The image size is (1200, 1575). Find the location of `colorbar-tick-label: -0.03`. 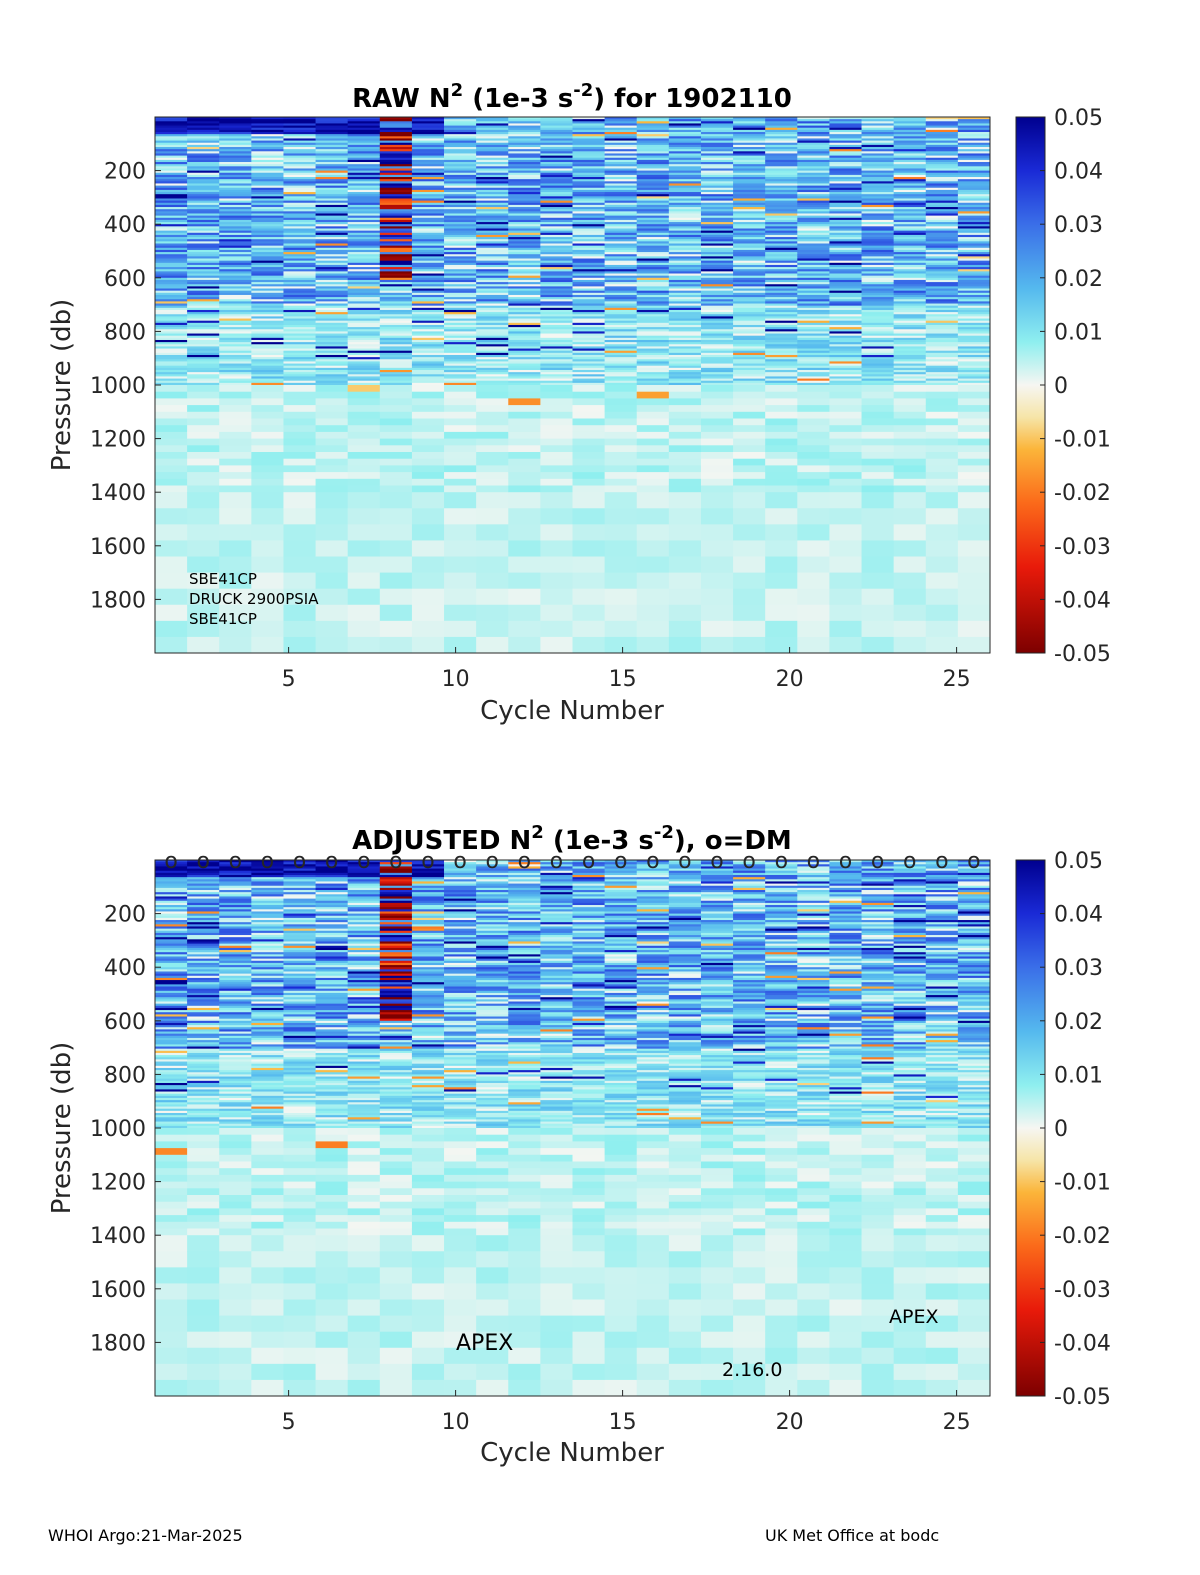

colorbar-tick-label: -0.03 is located at coordinates (1082, 547).